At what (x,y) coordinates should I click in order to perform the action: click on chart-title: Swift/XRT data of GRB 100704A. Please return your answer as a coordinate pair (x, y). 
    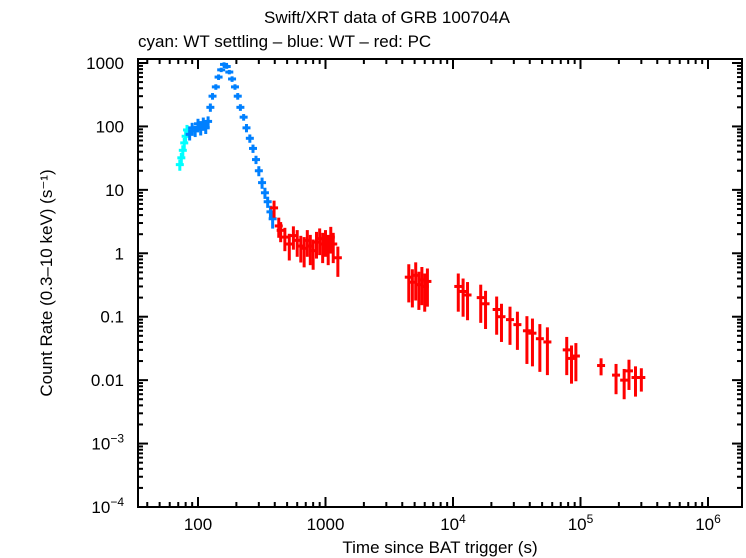
    Looking at the image, I should click on (387, 17).